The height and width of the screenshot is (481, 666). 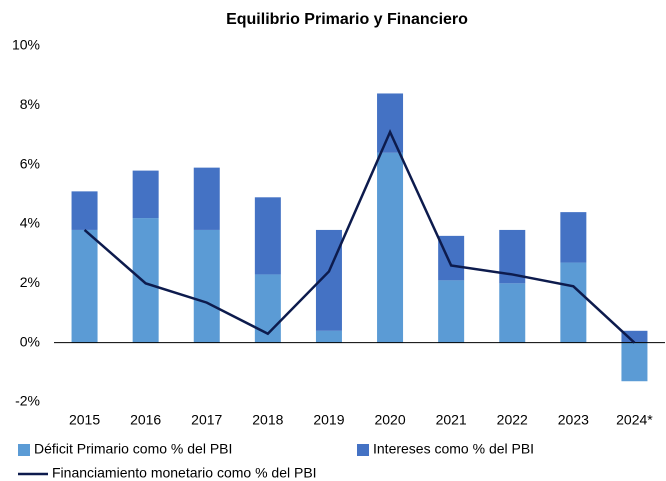 What do you see at coordinates (30, 163) in the screenshot?
I see `y-tick-label: 6%` at bounding box center [30, 163].